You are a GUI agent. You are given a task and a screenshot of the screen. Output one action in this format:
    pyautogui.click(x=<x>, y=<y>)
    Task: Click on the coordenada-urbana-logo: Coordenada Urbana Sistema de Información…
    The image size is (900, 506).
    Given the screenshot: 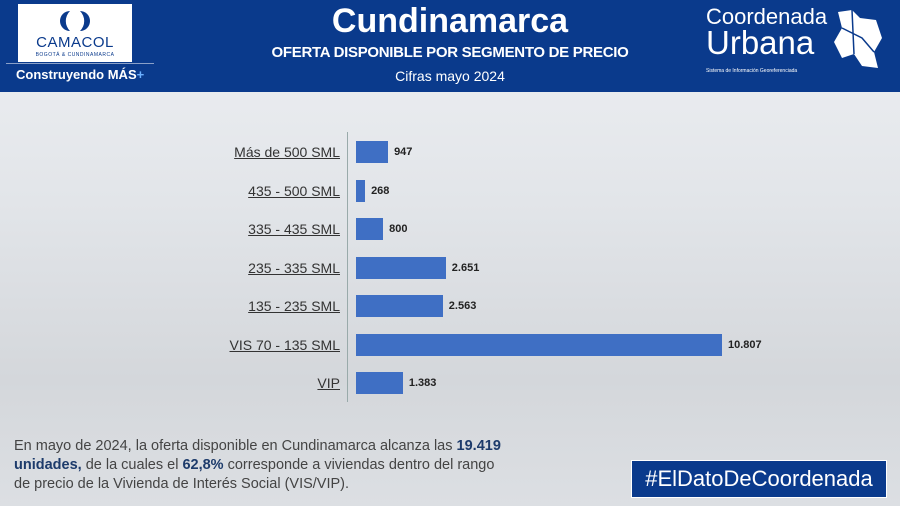 What is the action you would take?
    pyautogui.click(x=767, y=39)
    